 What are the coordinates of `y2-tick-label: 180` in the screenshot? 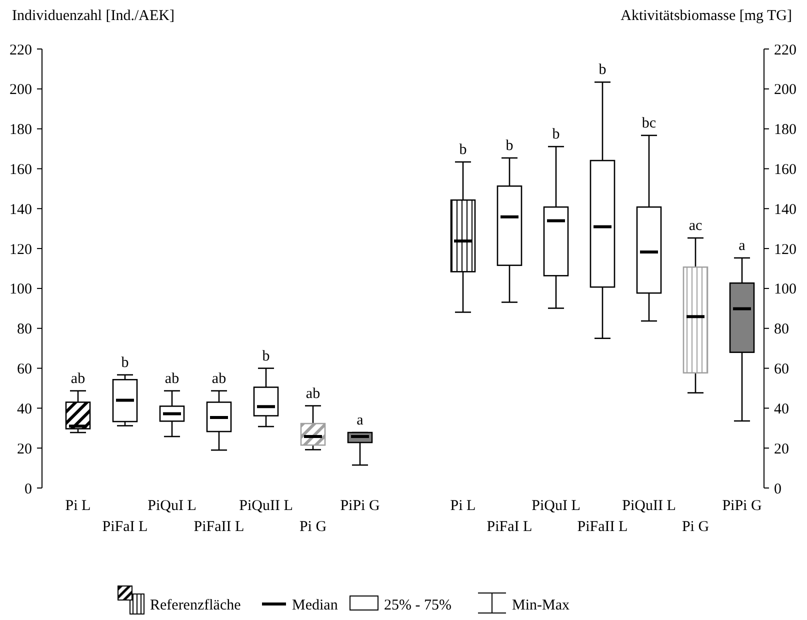 It's located at (785, 130).